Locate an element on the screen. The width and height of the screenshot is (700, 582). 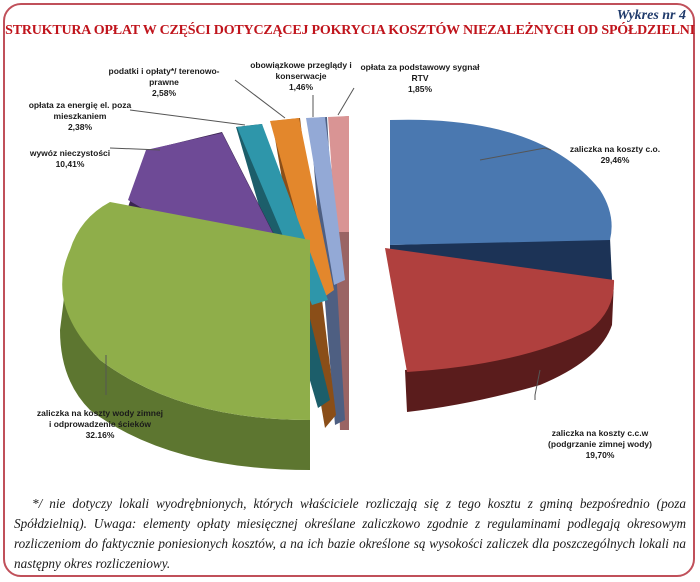
label-rtv-name: opłata za podstawowy sygnał is located at coordinates (420, 67).